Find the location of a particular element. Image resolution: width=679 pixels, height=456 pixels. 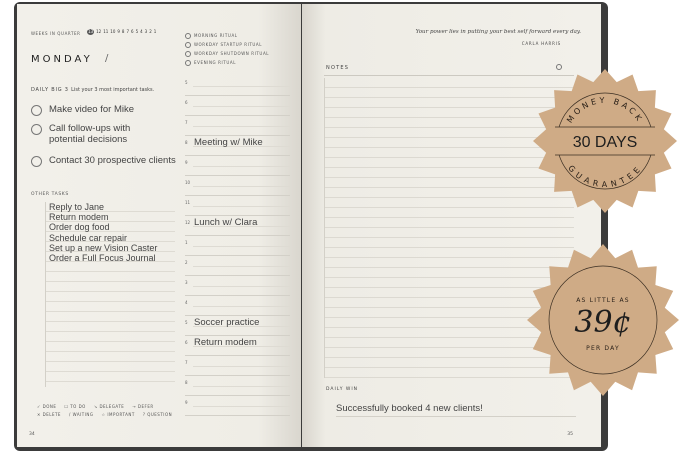

other-task: Set up a new Vision Caster is located at coordinates (103, 247).